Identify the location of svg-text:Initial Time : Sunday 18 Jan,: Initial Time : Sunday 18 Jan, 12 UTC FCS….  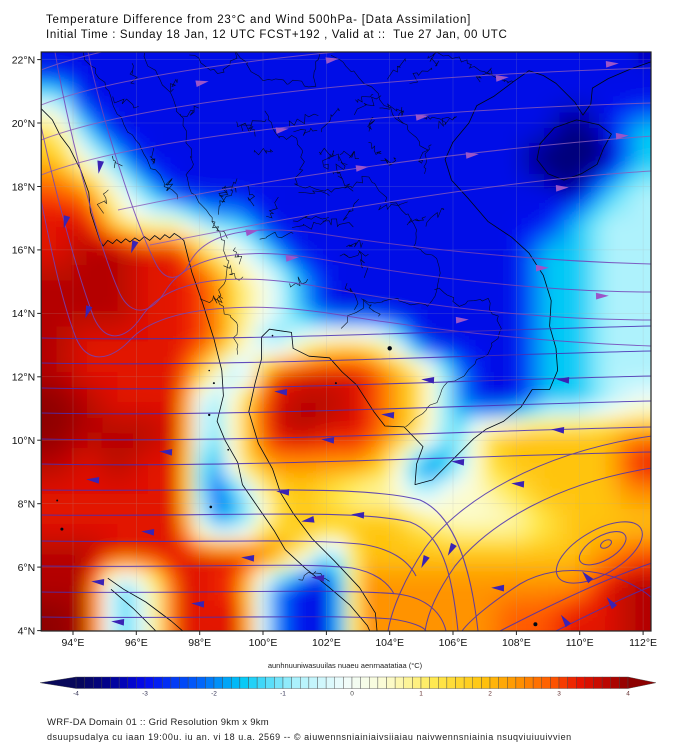
(276, 35).